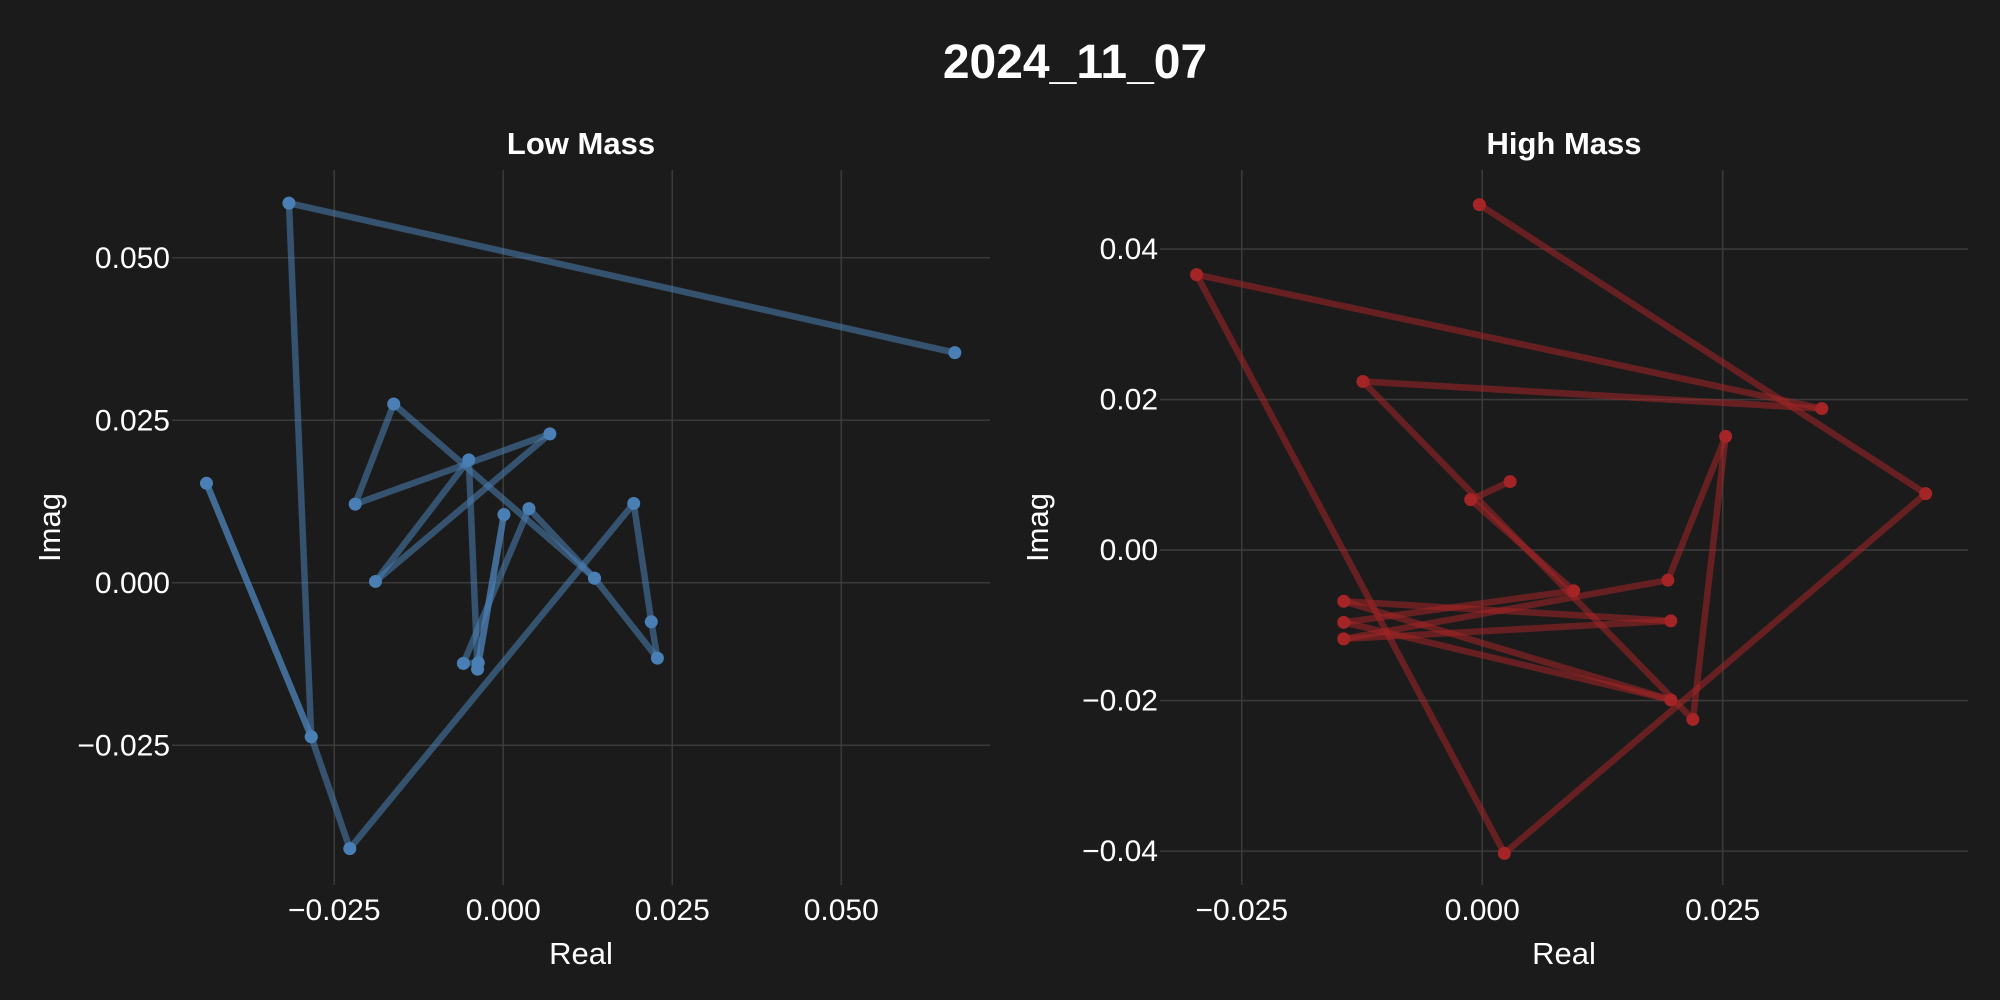  I want to click on y-tick-label: −0.02, so click(1120, 701).